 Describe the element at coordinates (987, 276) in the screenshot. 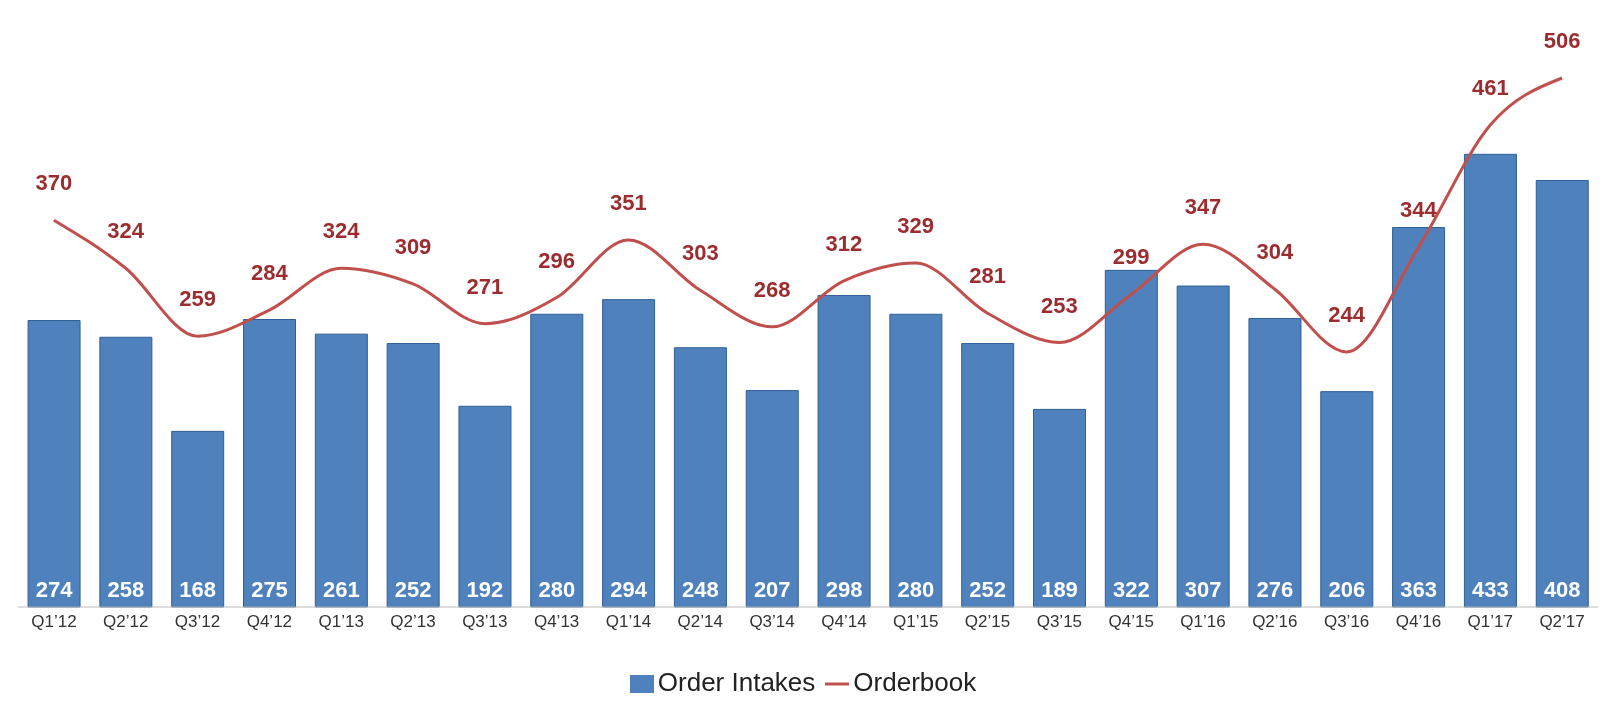

I see `data-label: 281` at that location.